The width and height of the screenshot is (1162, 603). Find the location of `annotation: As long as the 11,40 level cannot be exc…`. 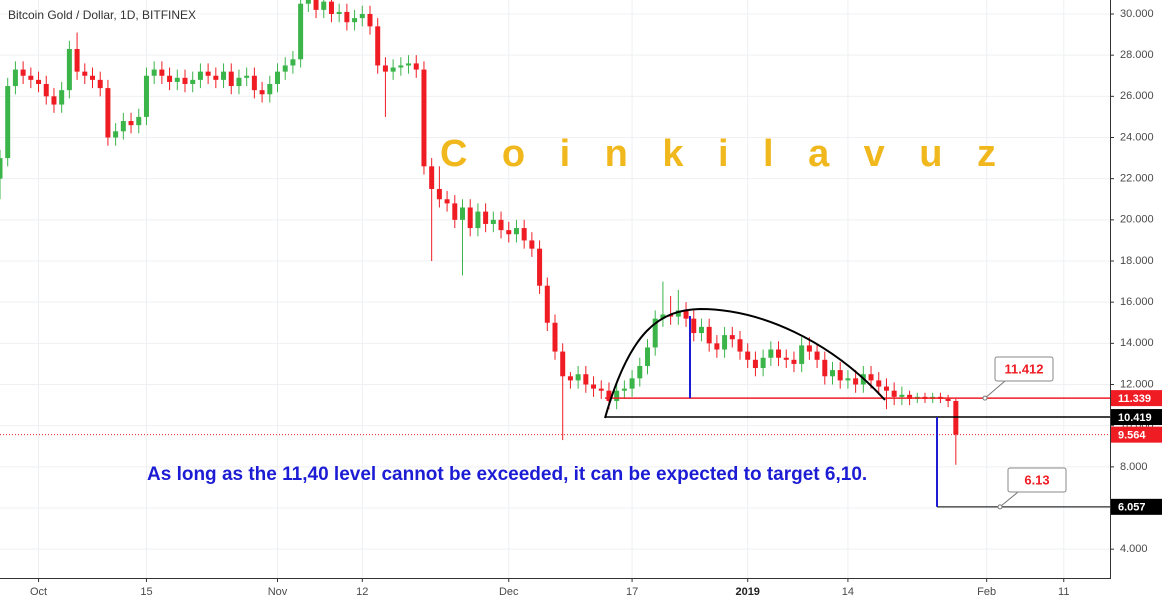

annotation: As long as the 11,40 level cannot be exc… is located at coordinates (507, 474).